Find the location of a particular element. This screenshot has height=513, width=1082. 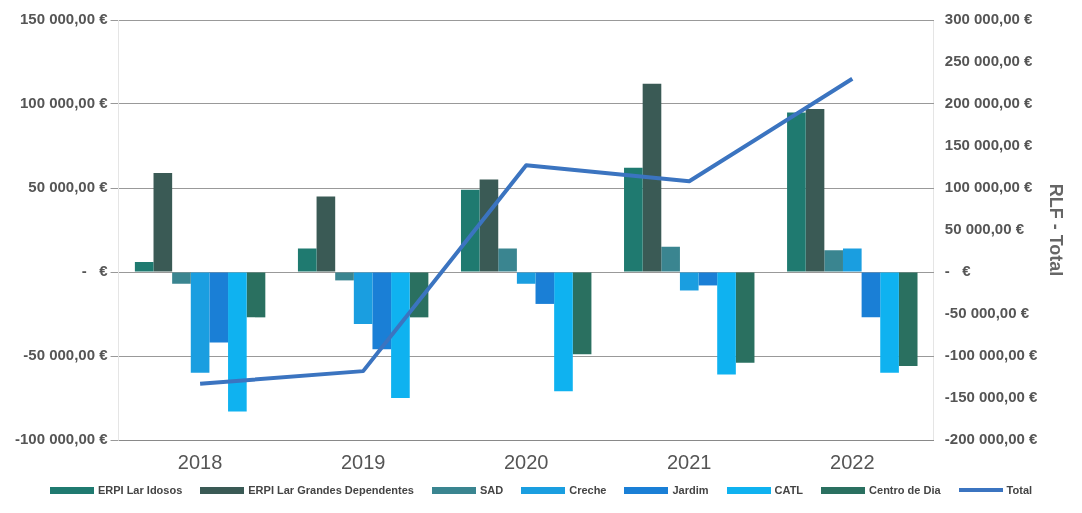

y2-tick-label: 100 000,00 € is located at coordinates (989, 187).